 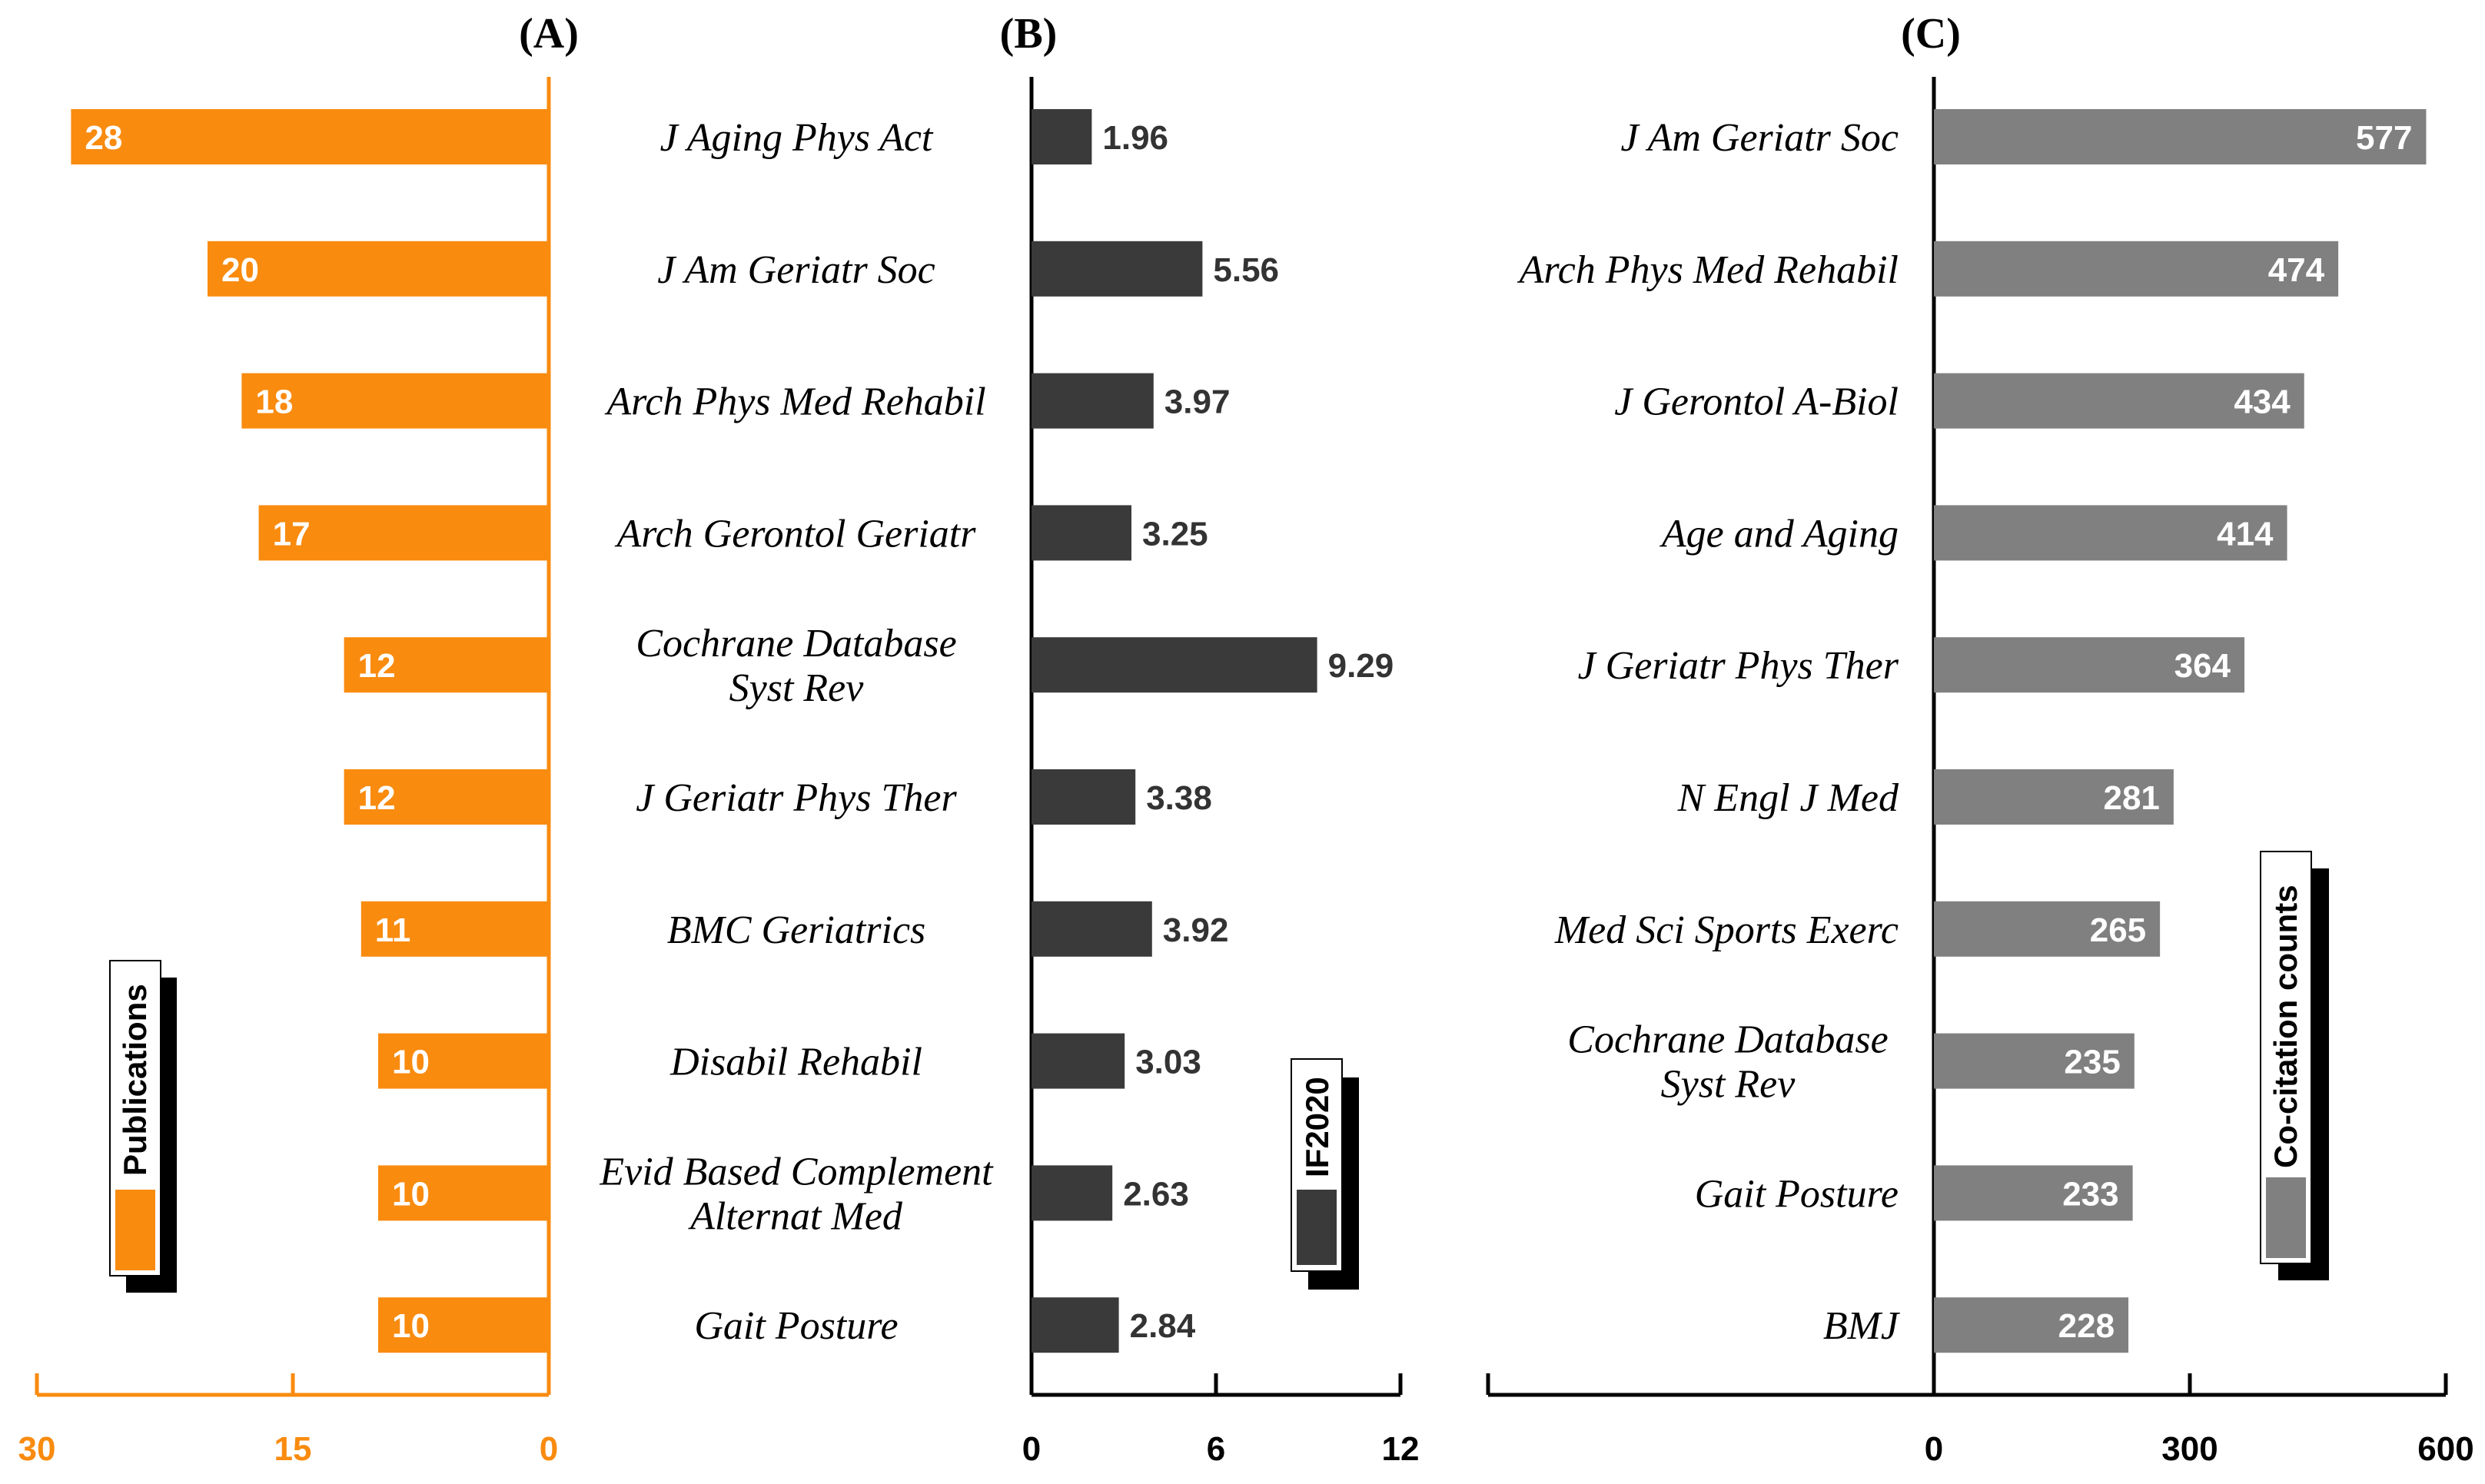 I want to click on journal-label-c: J Am Geriatr Soc, so click(x=1759, y=138).